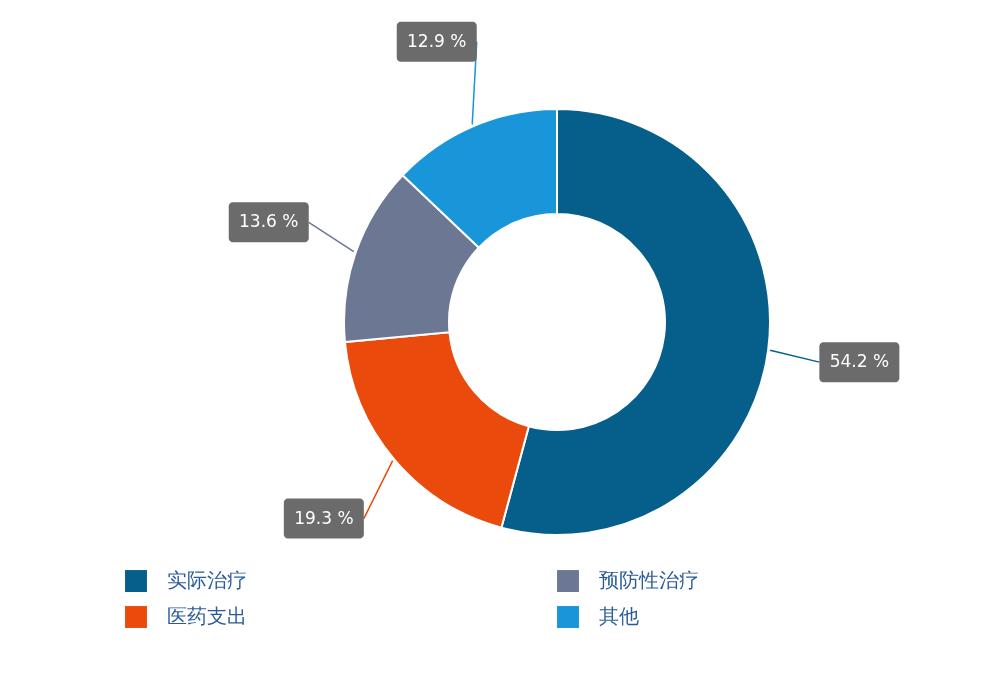 This screenshot has width=1006, height=676. Describe the element at coordinates (649, 580) in the screenshot. I see `legend-label: 预防性治疗` at that location.